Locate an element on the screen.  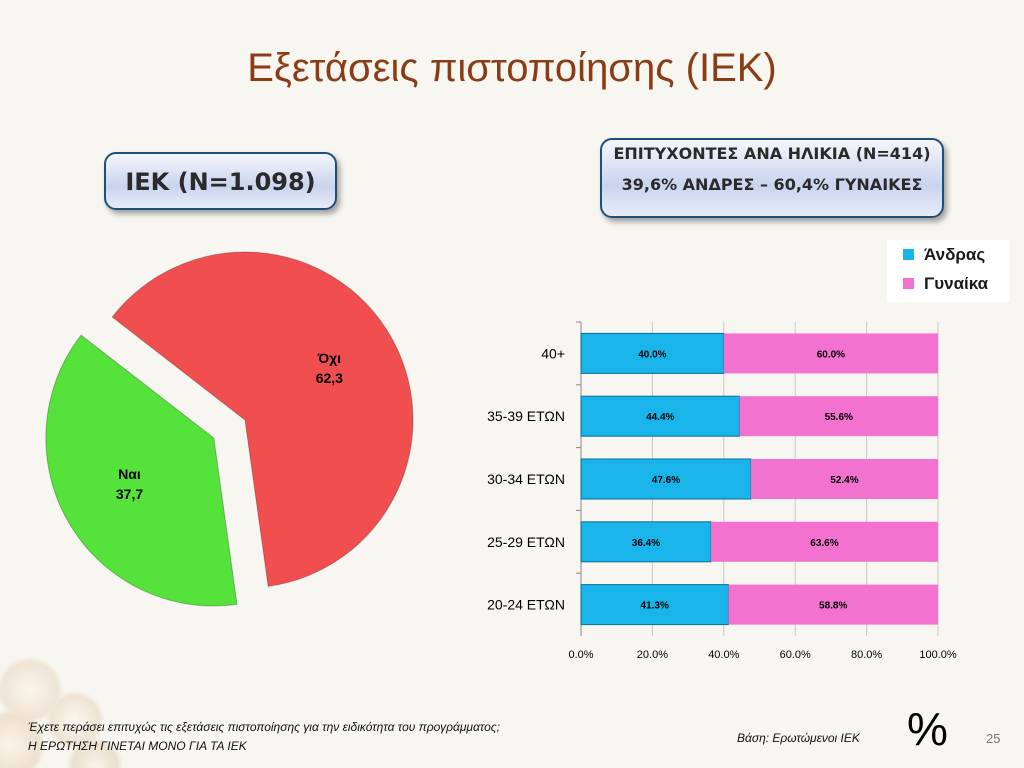
x-tick-label: 20.0% is located at coordinates (652, 655).